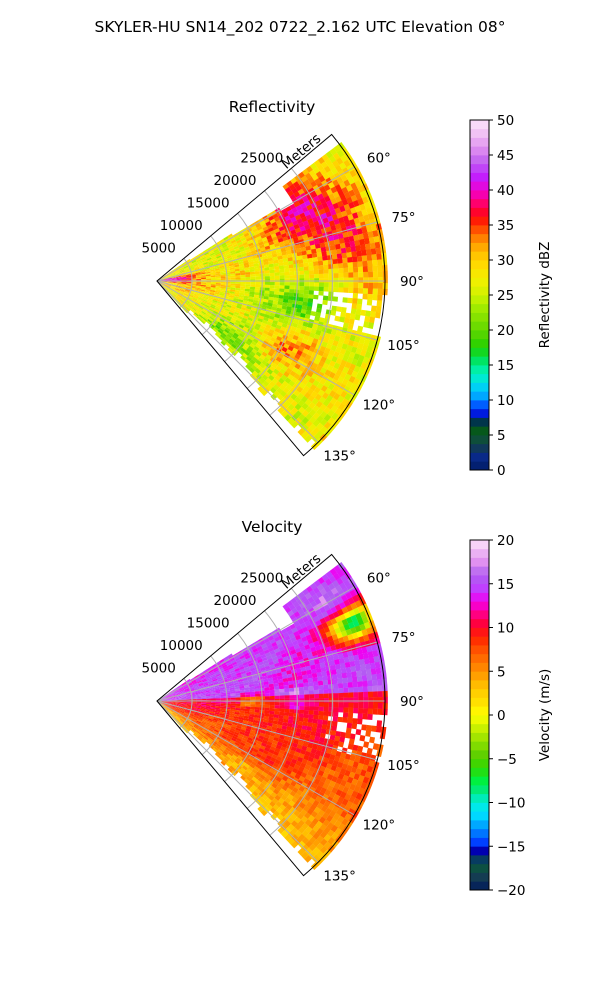  Describe the element at coordinates (479, 466) in the screenshot. I see `reflectivity-colorbar-level` at that location.